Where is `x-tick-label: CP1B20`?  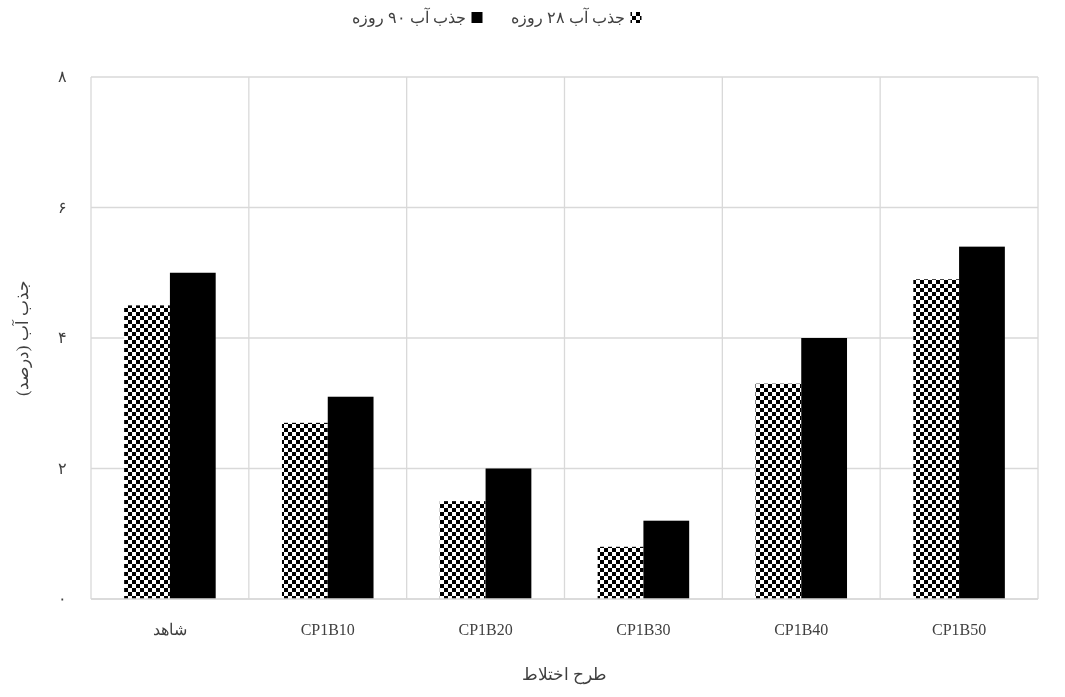 x-tick-label: CP1B20 is located at coordinates (485, 629).